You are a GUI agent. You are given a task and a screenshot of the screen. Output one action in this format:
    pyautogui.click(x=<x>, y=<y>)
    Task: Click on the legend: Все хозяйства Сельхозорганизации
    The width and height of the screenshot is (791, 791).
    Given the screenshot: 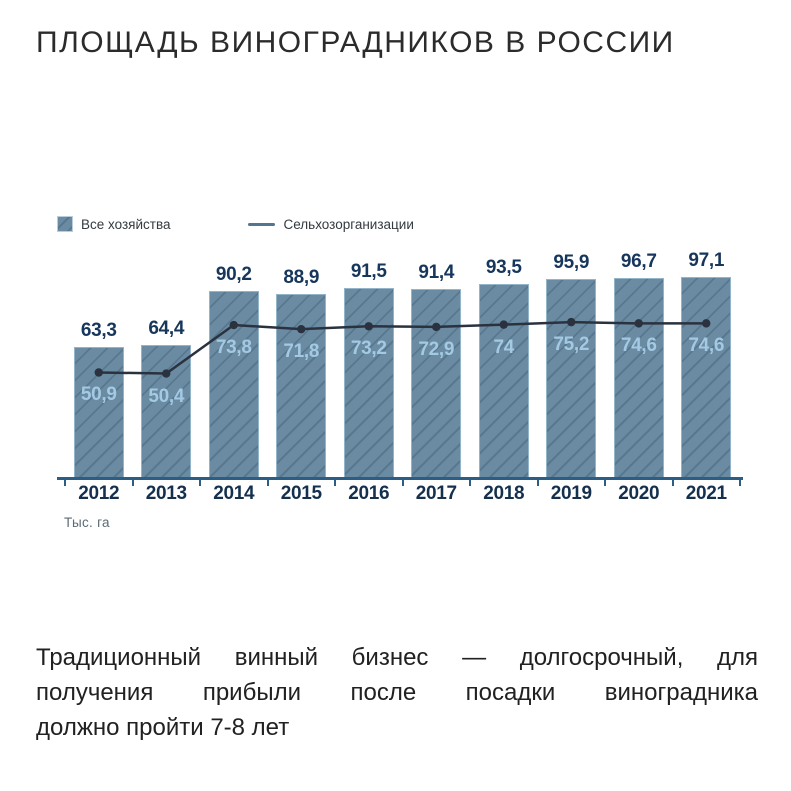 What is the action you would take?
    pyautogui.click(x=235, y=224)
    